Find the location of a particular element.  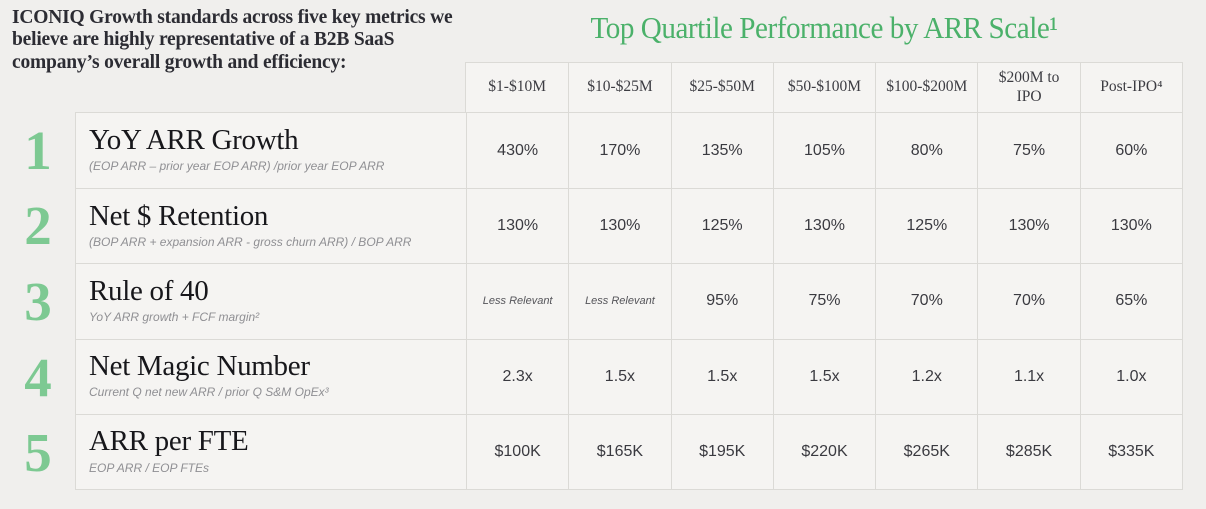

column-header-25-50m: $25-$50M is located at coordinates (721, 87).